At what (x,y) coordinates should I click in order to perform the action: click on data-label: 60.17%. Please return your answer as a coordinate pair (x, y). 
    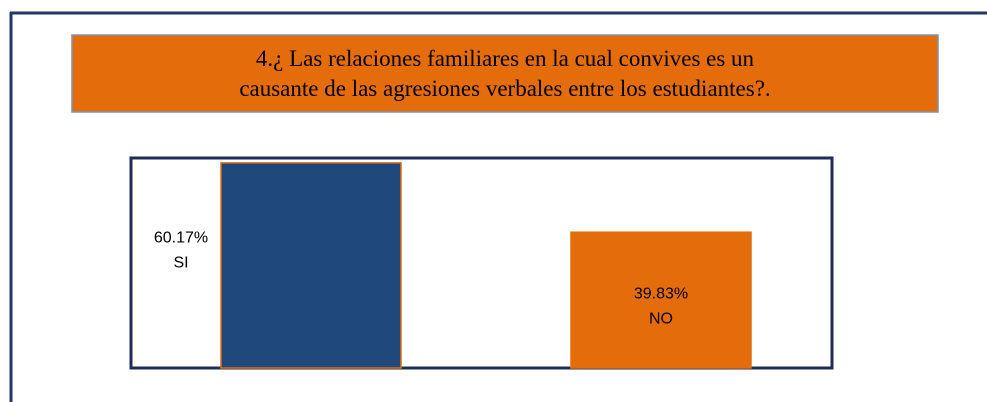
    Looking at the image, I should click on (181, 238).